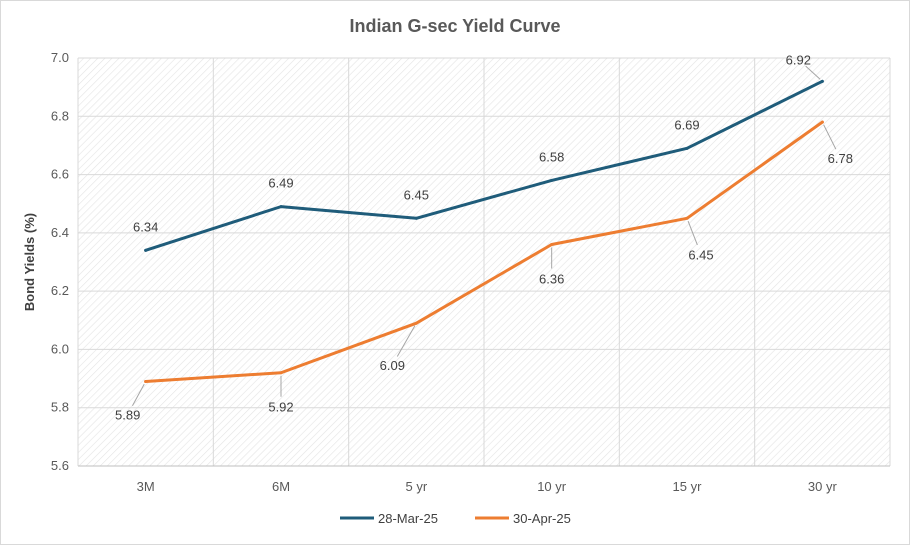  Describe the element at coordinates (127, 414) in the screenshot. I see `data-label: 5.89` at that location.